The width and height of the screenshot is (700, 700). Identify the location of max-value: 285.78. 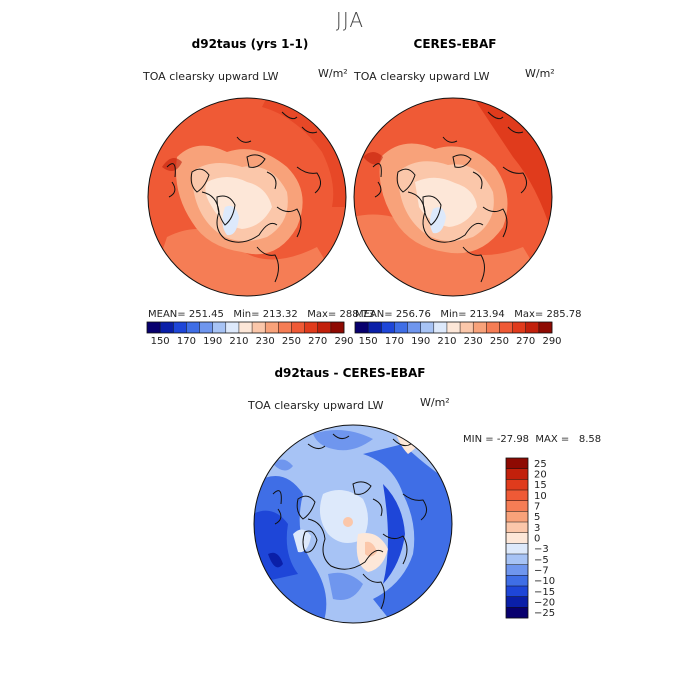
(564, 314).